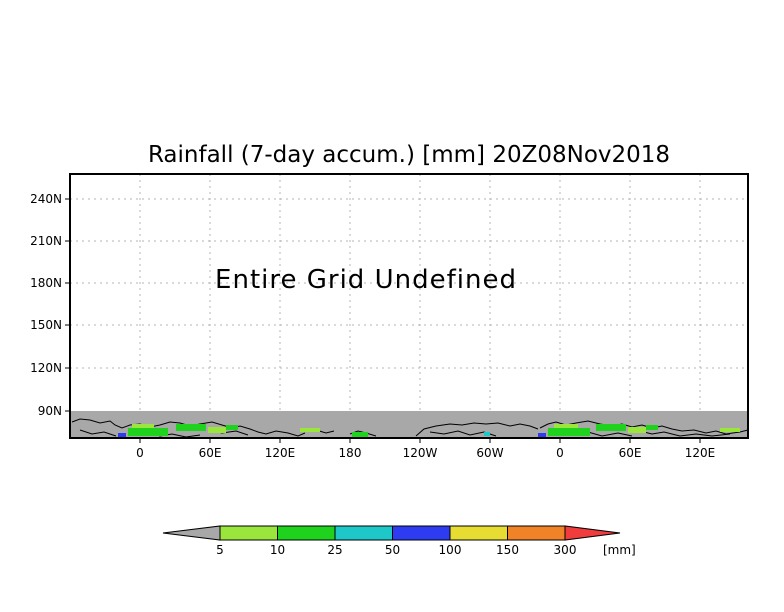 The image size is (784, 612). What do you see at coordinates (334, 550) in the screenshot?
I see `colorbar-label: 25` at bounding box center [334, 550].